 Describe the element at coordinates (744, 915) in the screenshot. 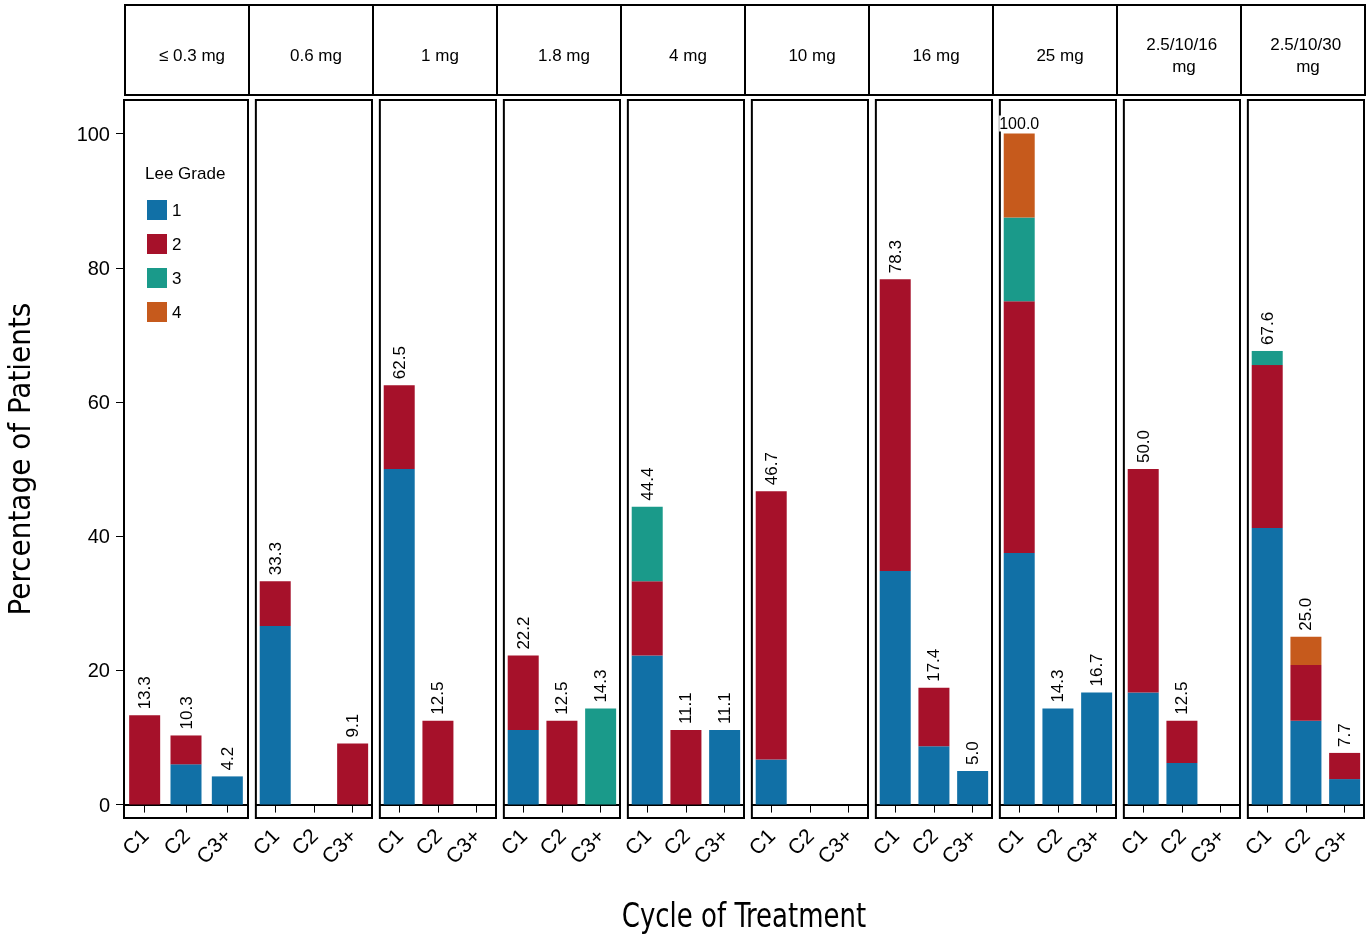

I see `x-axis-title: Cycle of Treatment` at that location.